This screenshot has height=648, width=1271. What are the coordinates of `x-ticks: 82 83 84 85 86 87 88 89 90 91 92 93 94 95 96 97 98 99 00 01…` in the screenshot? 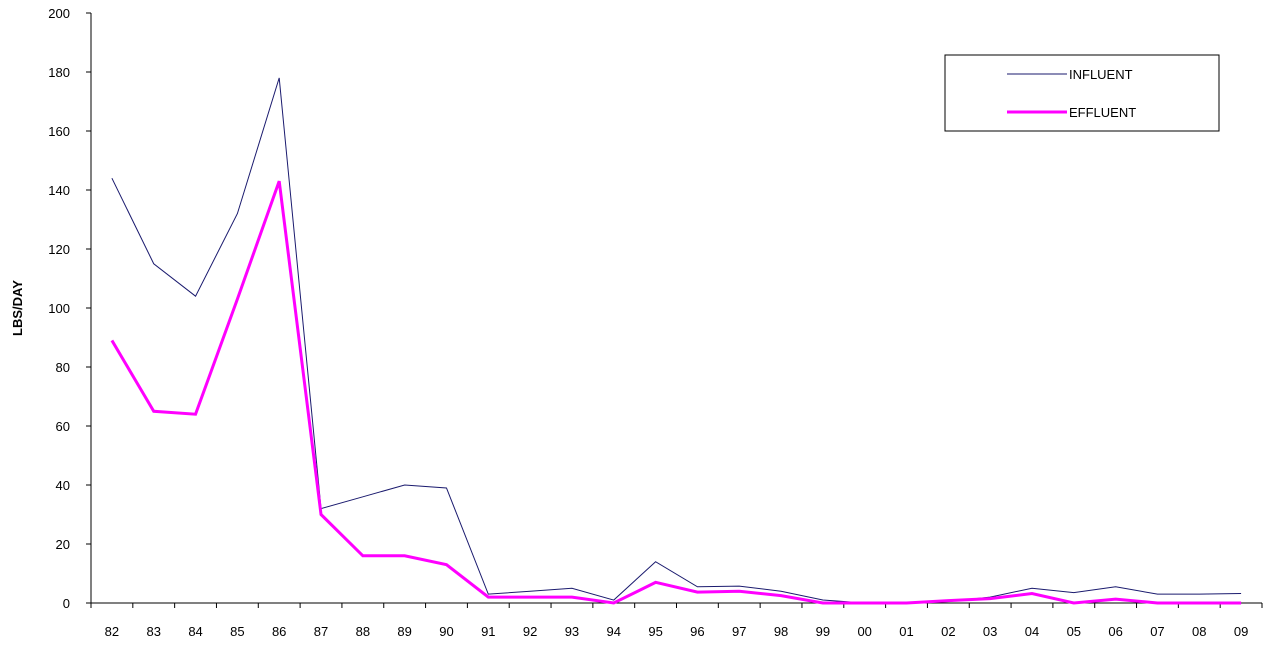 It's located at (676, 621).